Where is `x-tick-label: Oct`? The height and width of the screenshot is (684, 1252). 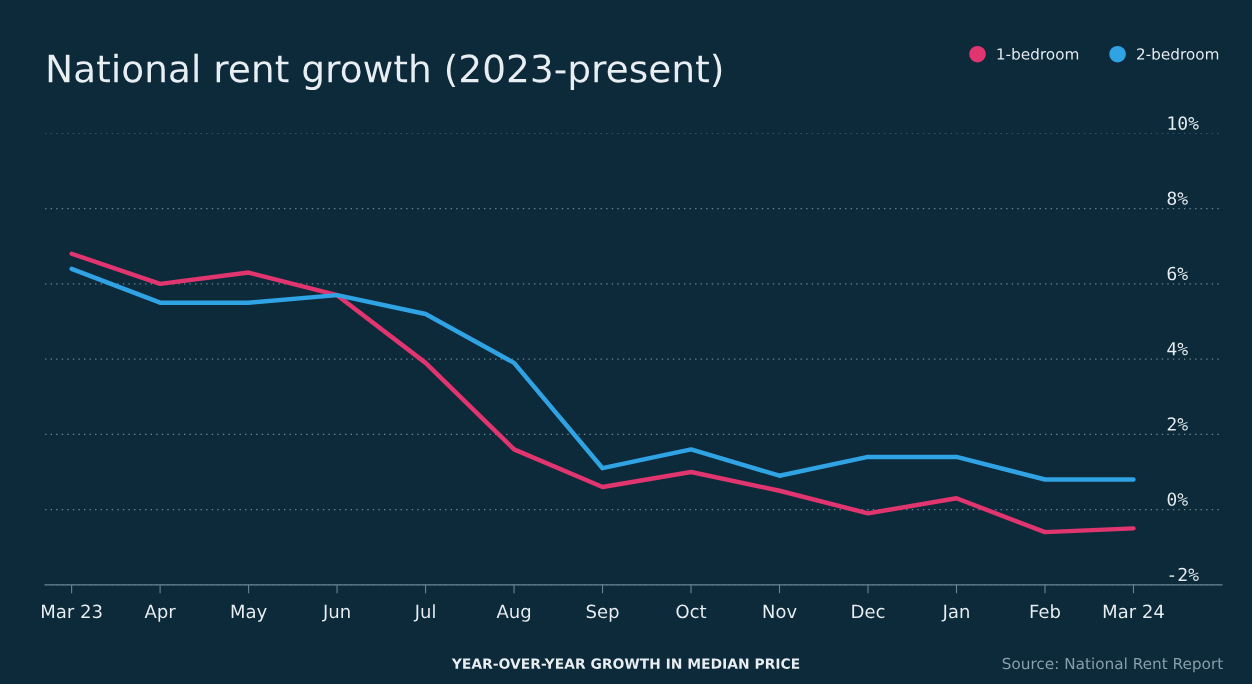
x-tick-label: Oct is located at coordinates (691, 611).